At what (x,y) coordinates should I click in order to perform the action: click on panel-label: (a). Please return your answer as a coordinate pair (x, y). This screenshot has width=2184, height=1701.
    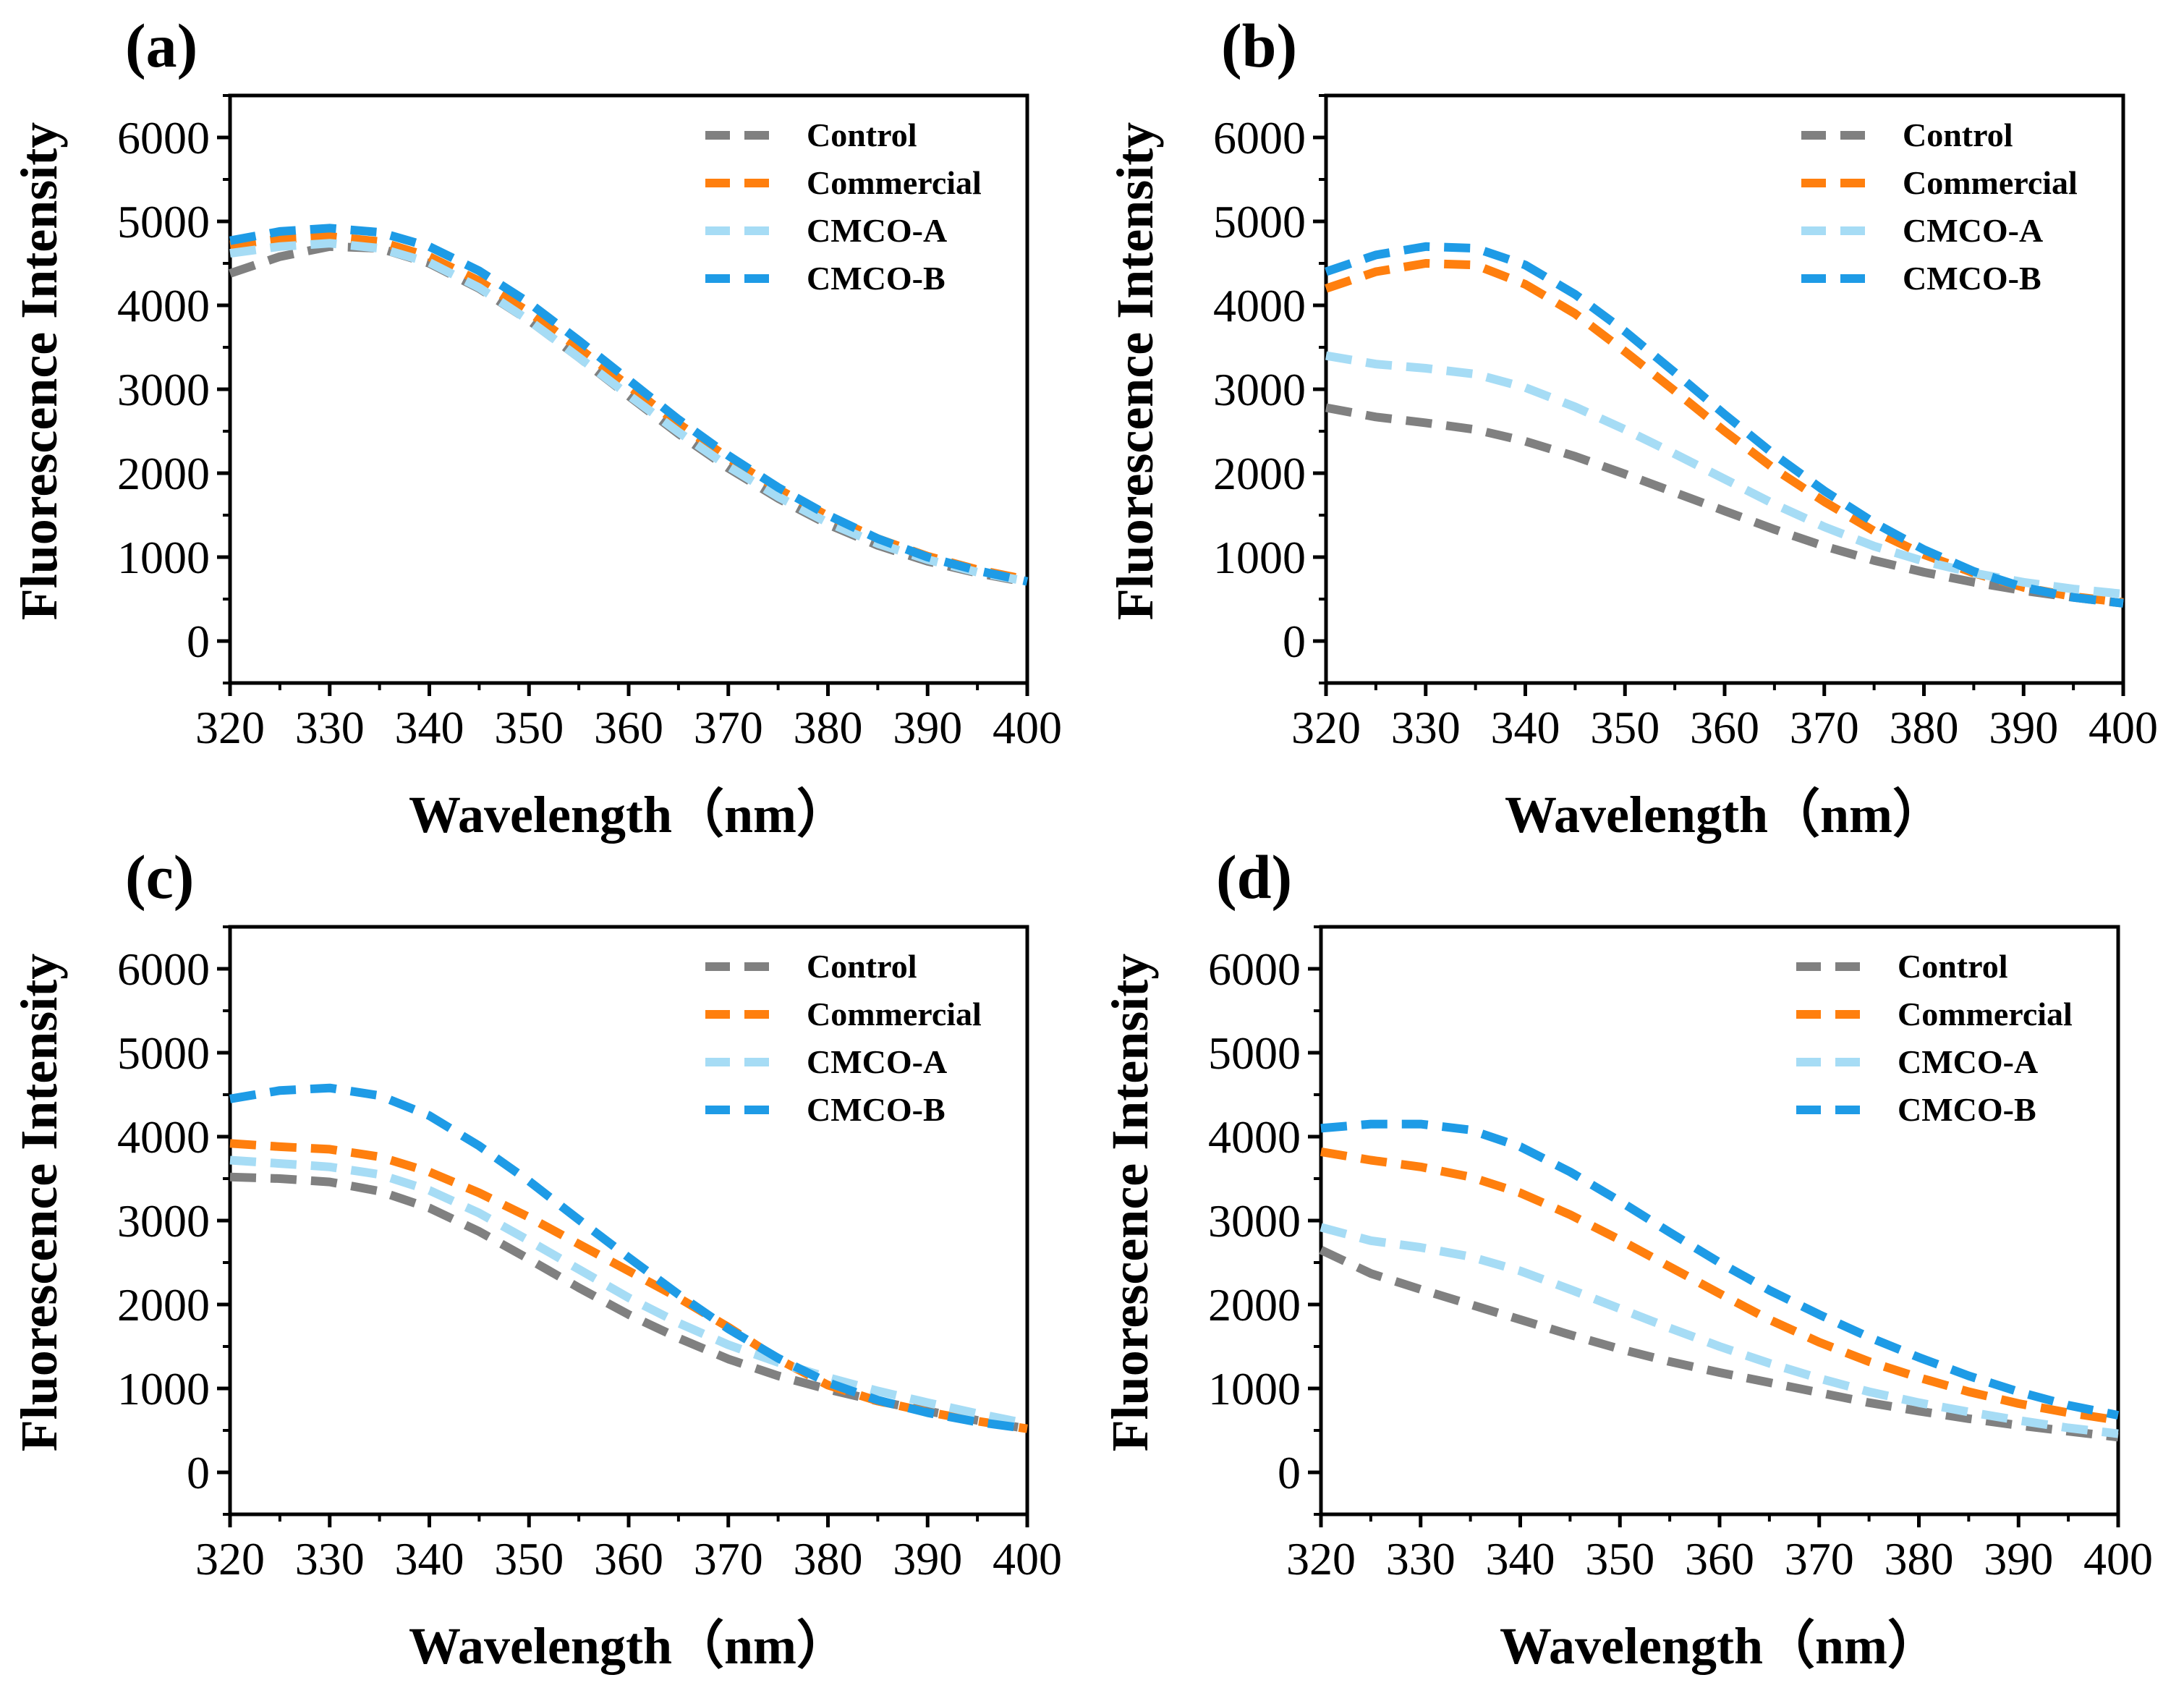
    Looking at the image, I should click on (161, 45).